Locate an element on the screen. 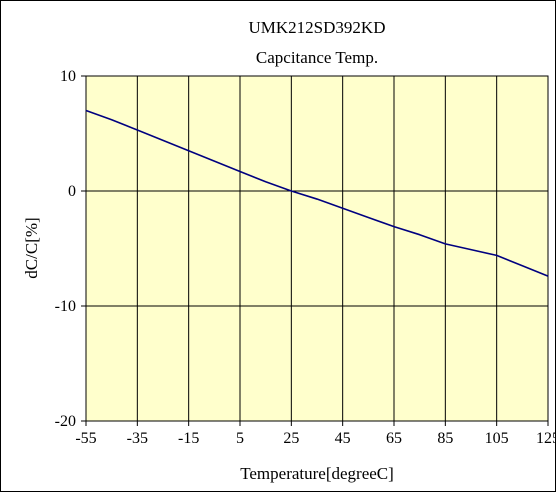  x-tick-label: -35 is located at coordinates (137, 438).